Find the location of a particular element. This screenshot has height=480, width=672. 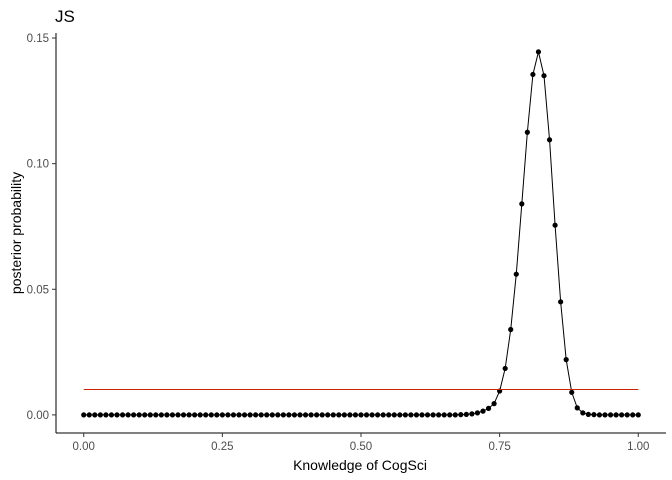

x-tick-label: 0.50 is located at coordinates (361, 447).